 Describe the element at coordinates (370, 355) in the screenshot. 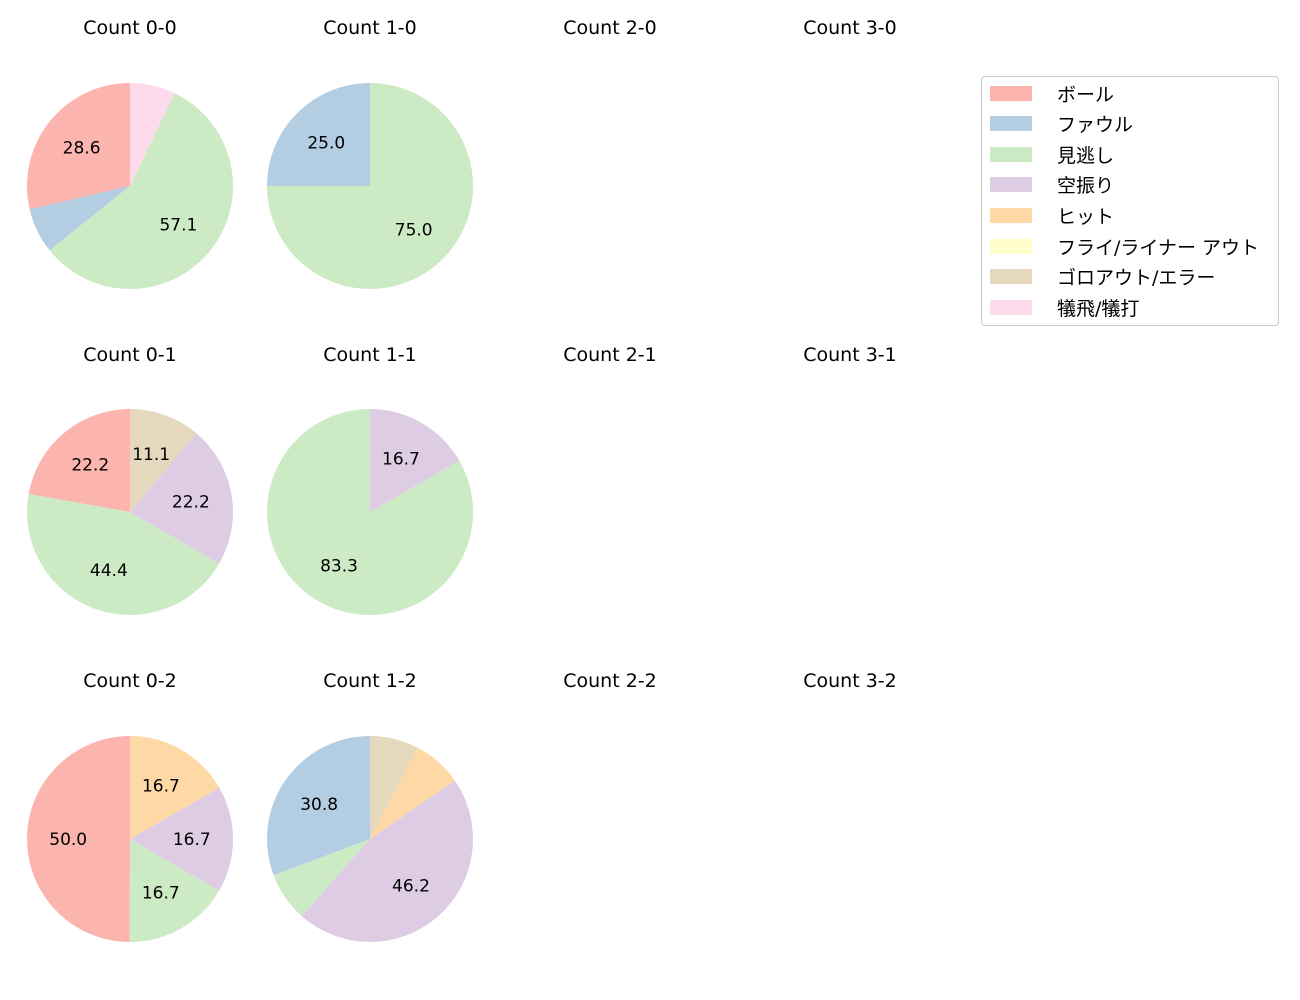

I see `subplot-title: Count 1-1` at that location.